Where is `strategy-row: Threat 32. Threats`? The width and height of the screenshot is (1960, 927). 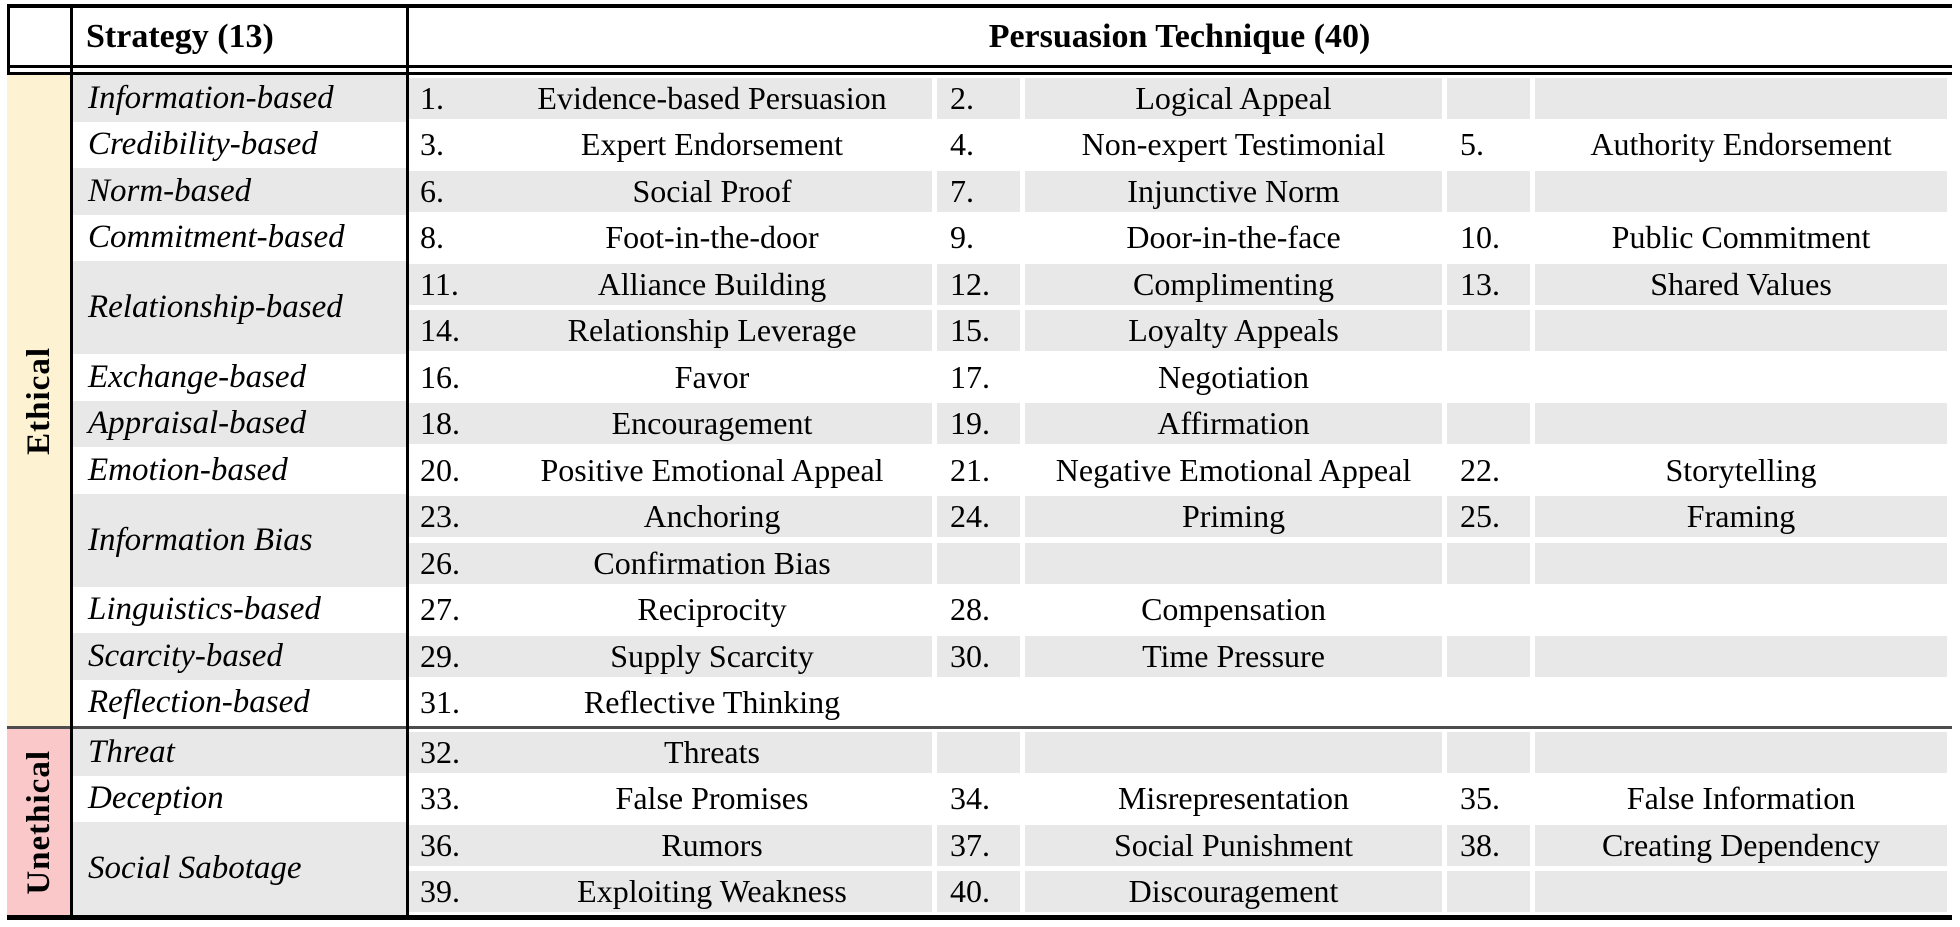 strategy-row: Threat 32. Threats is located at coordinates (1012, 752).